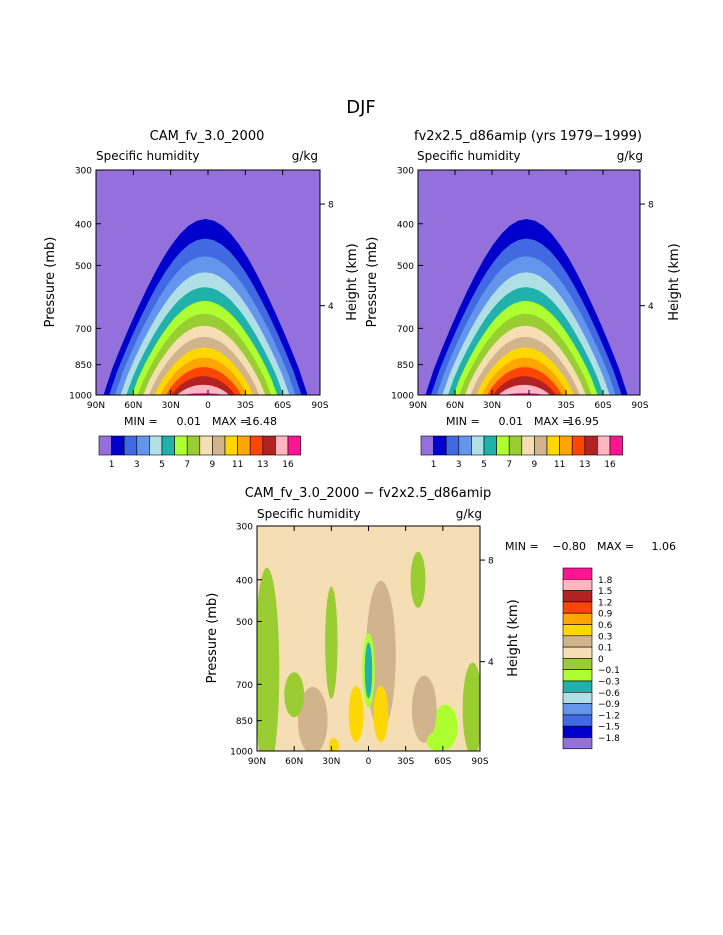 The height and width of the screenshot is (935, 723). What do you see at coordinates (207, 136) in the screenshot?
I see `panel-1-title: CAM_fv_3.0_2000` at bounding box center [207, 136].